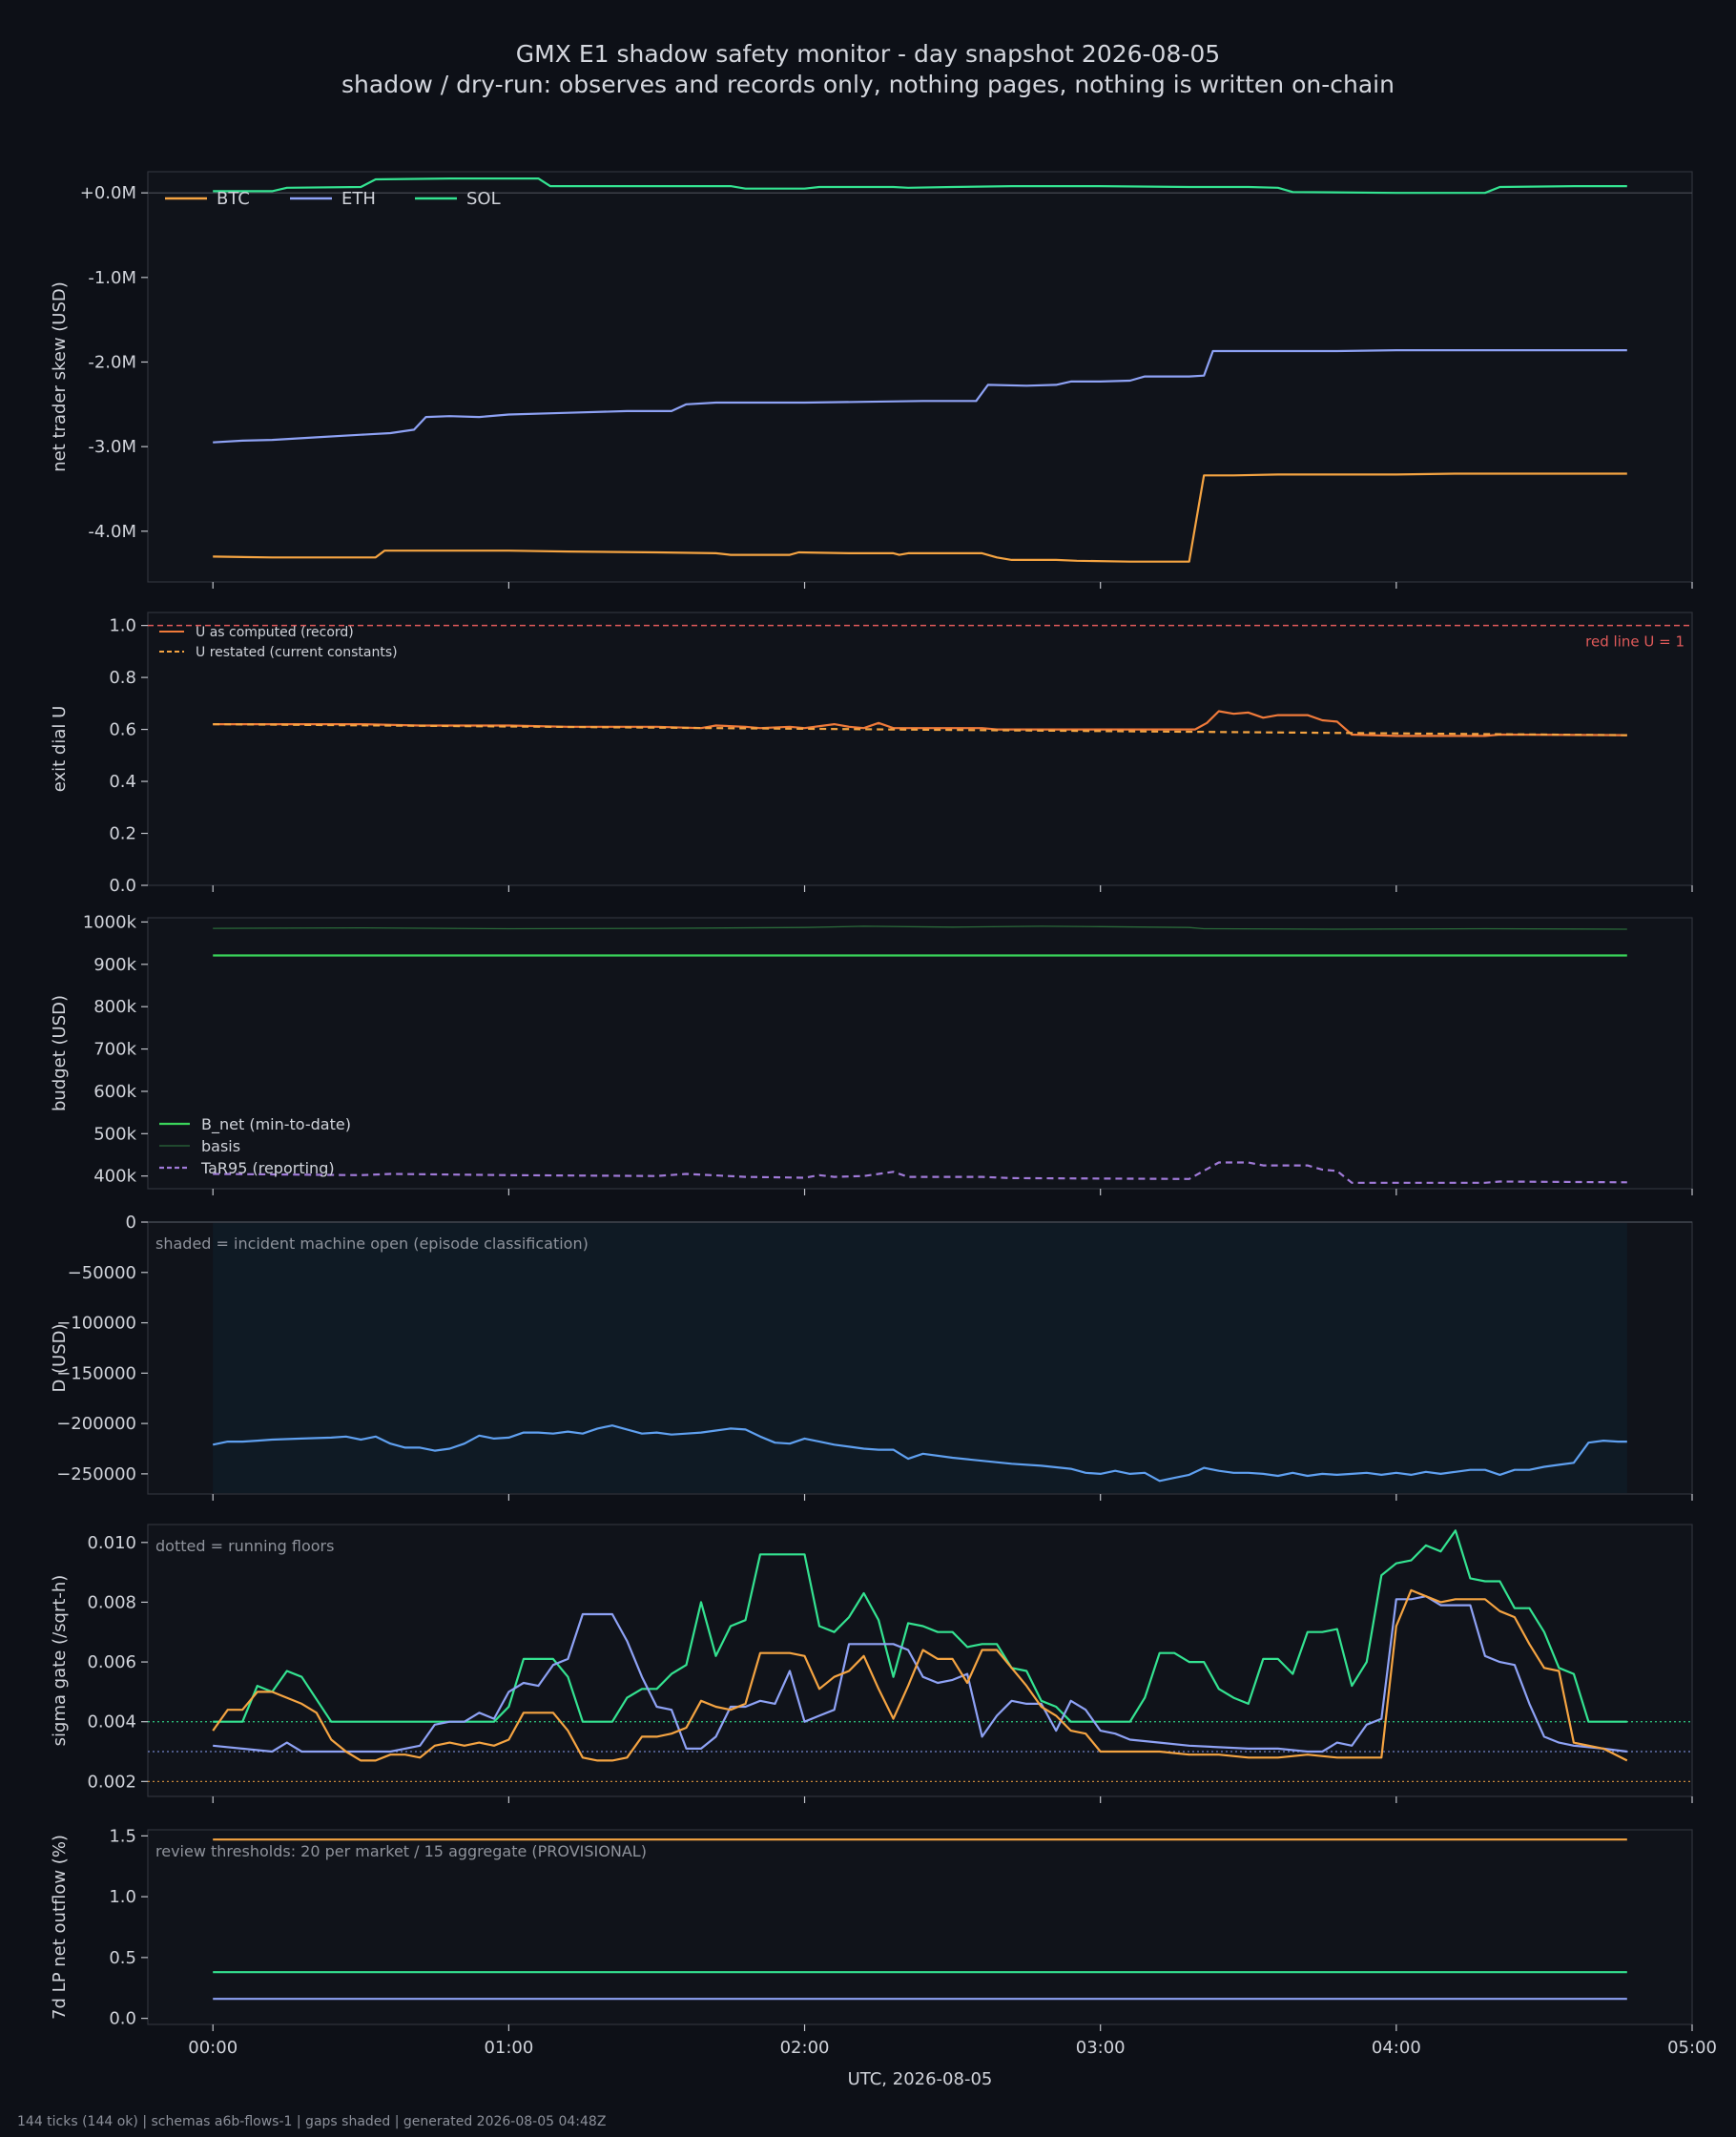 This screenshot has width=1736, height=2137. What do you see at coordinates (131, 1223) in the screenshot?
I see `dvalue-ytick-label: 0` at bounding box center [131, 1223].